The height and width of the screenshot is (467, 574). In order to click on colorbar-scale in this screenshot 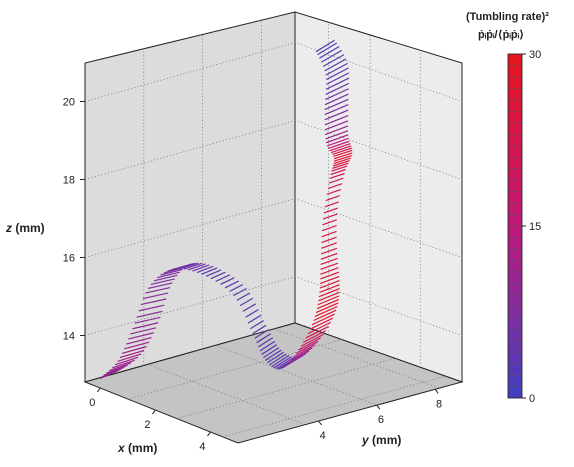, I will do `click(515, 226)`.